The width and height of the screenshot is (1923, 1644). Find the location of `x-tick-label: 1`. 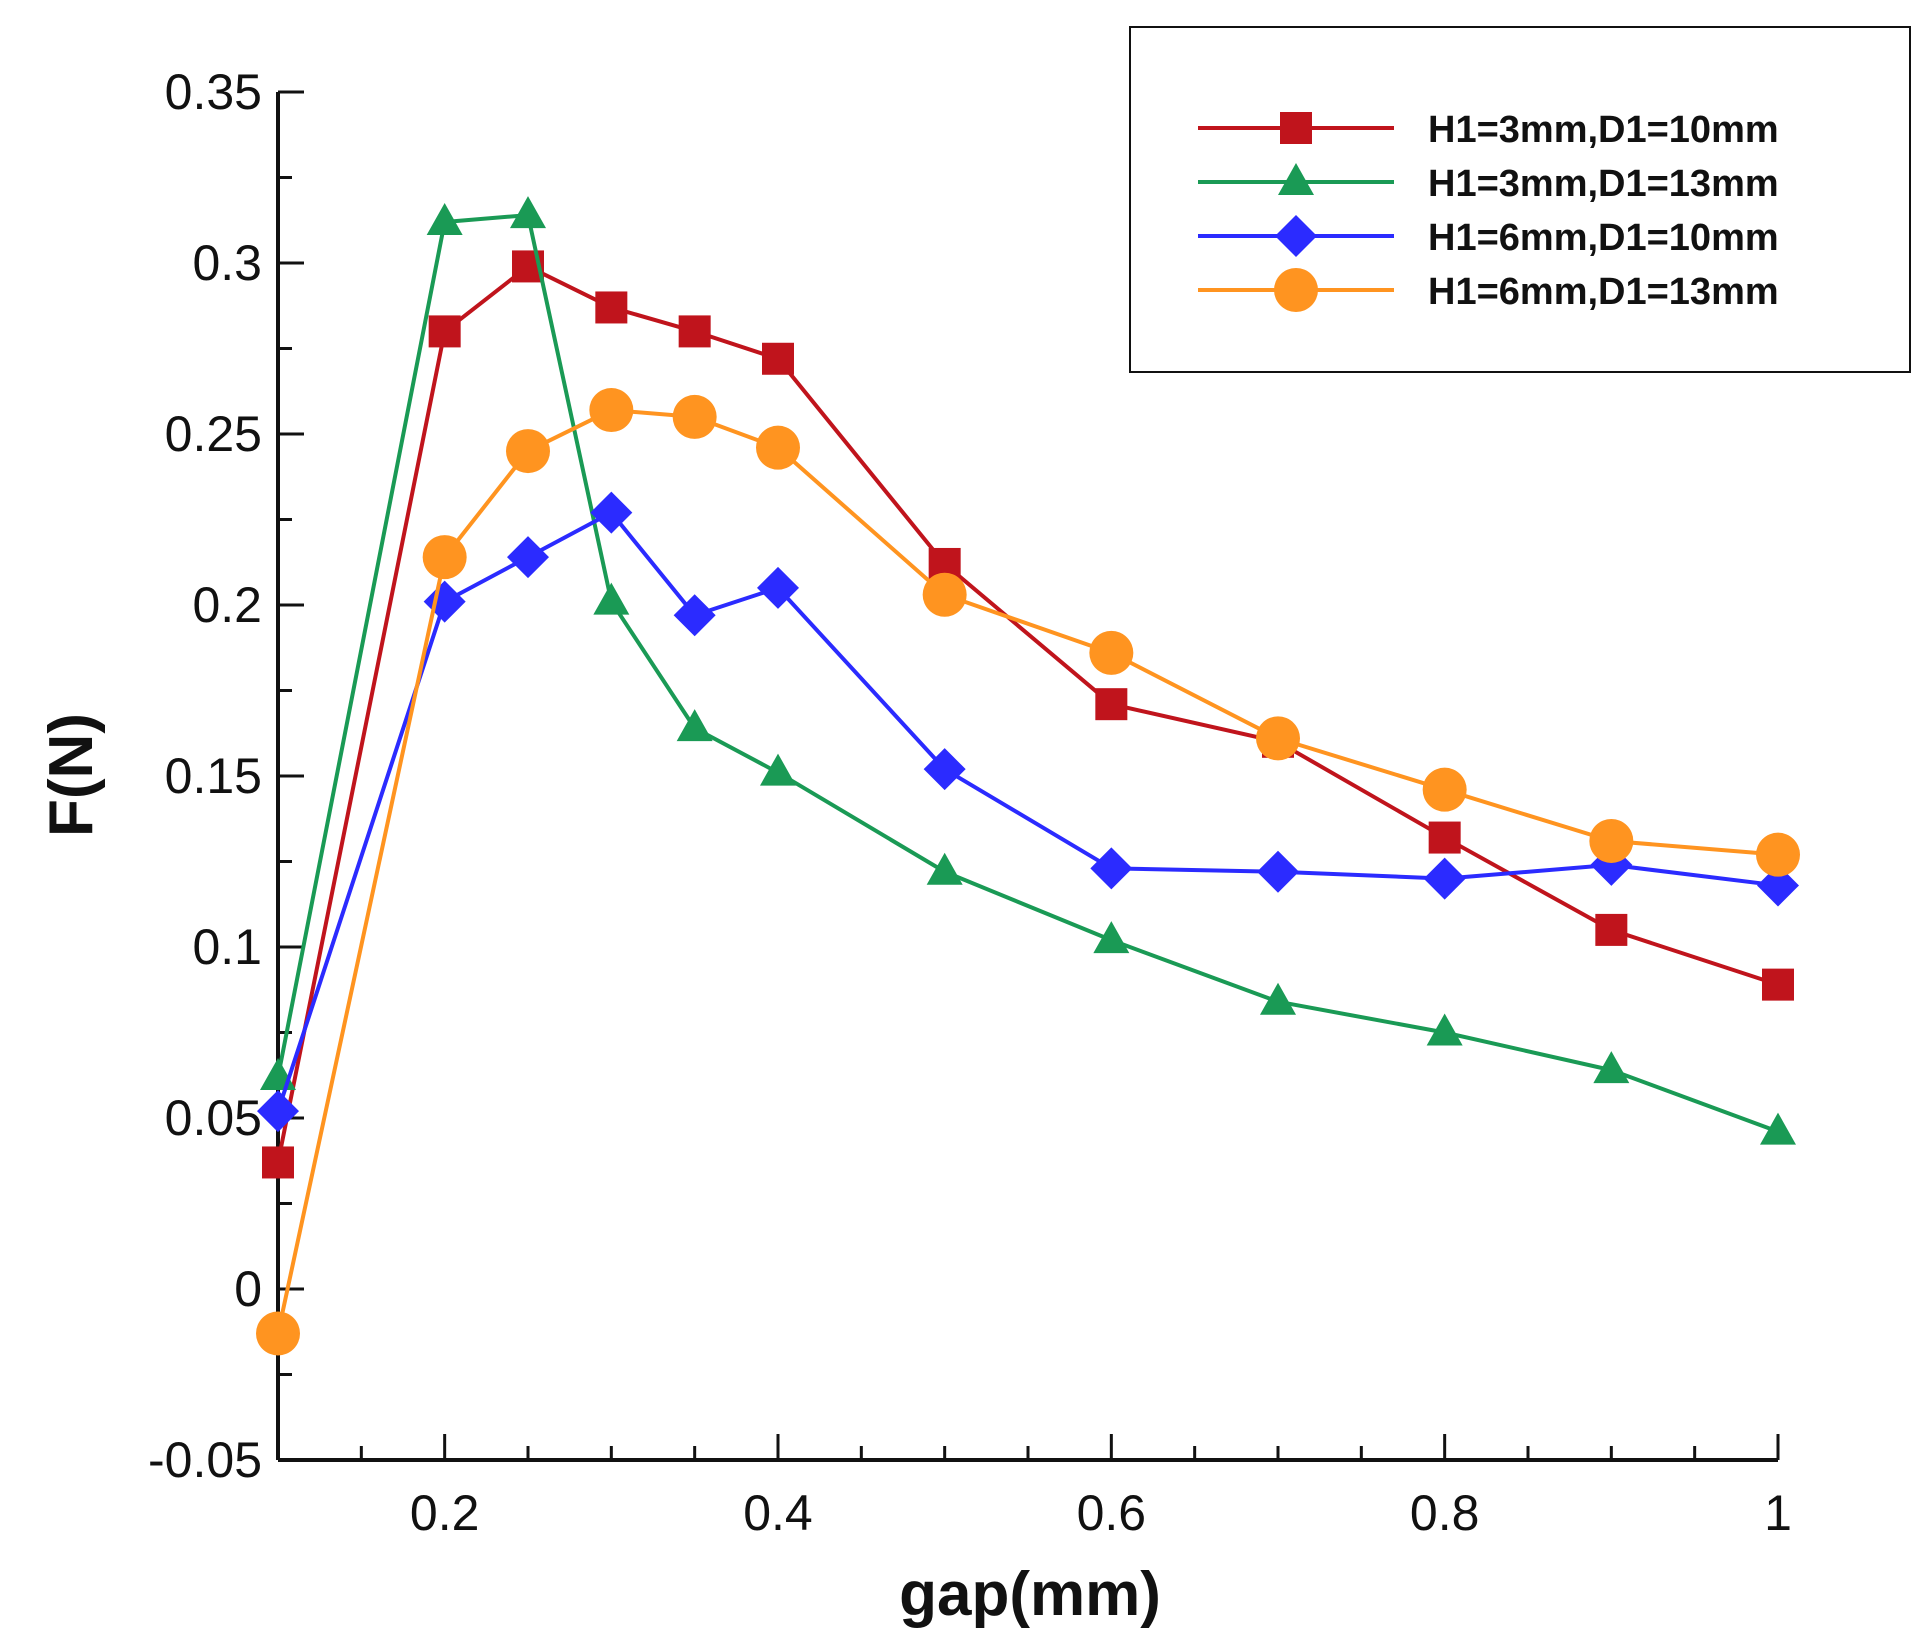

x-tick-label: 1 is located at coordinates (1778, 1513).